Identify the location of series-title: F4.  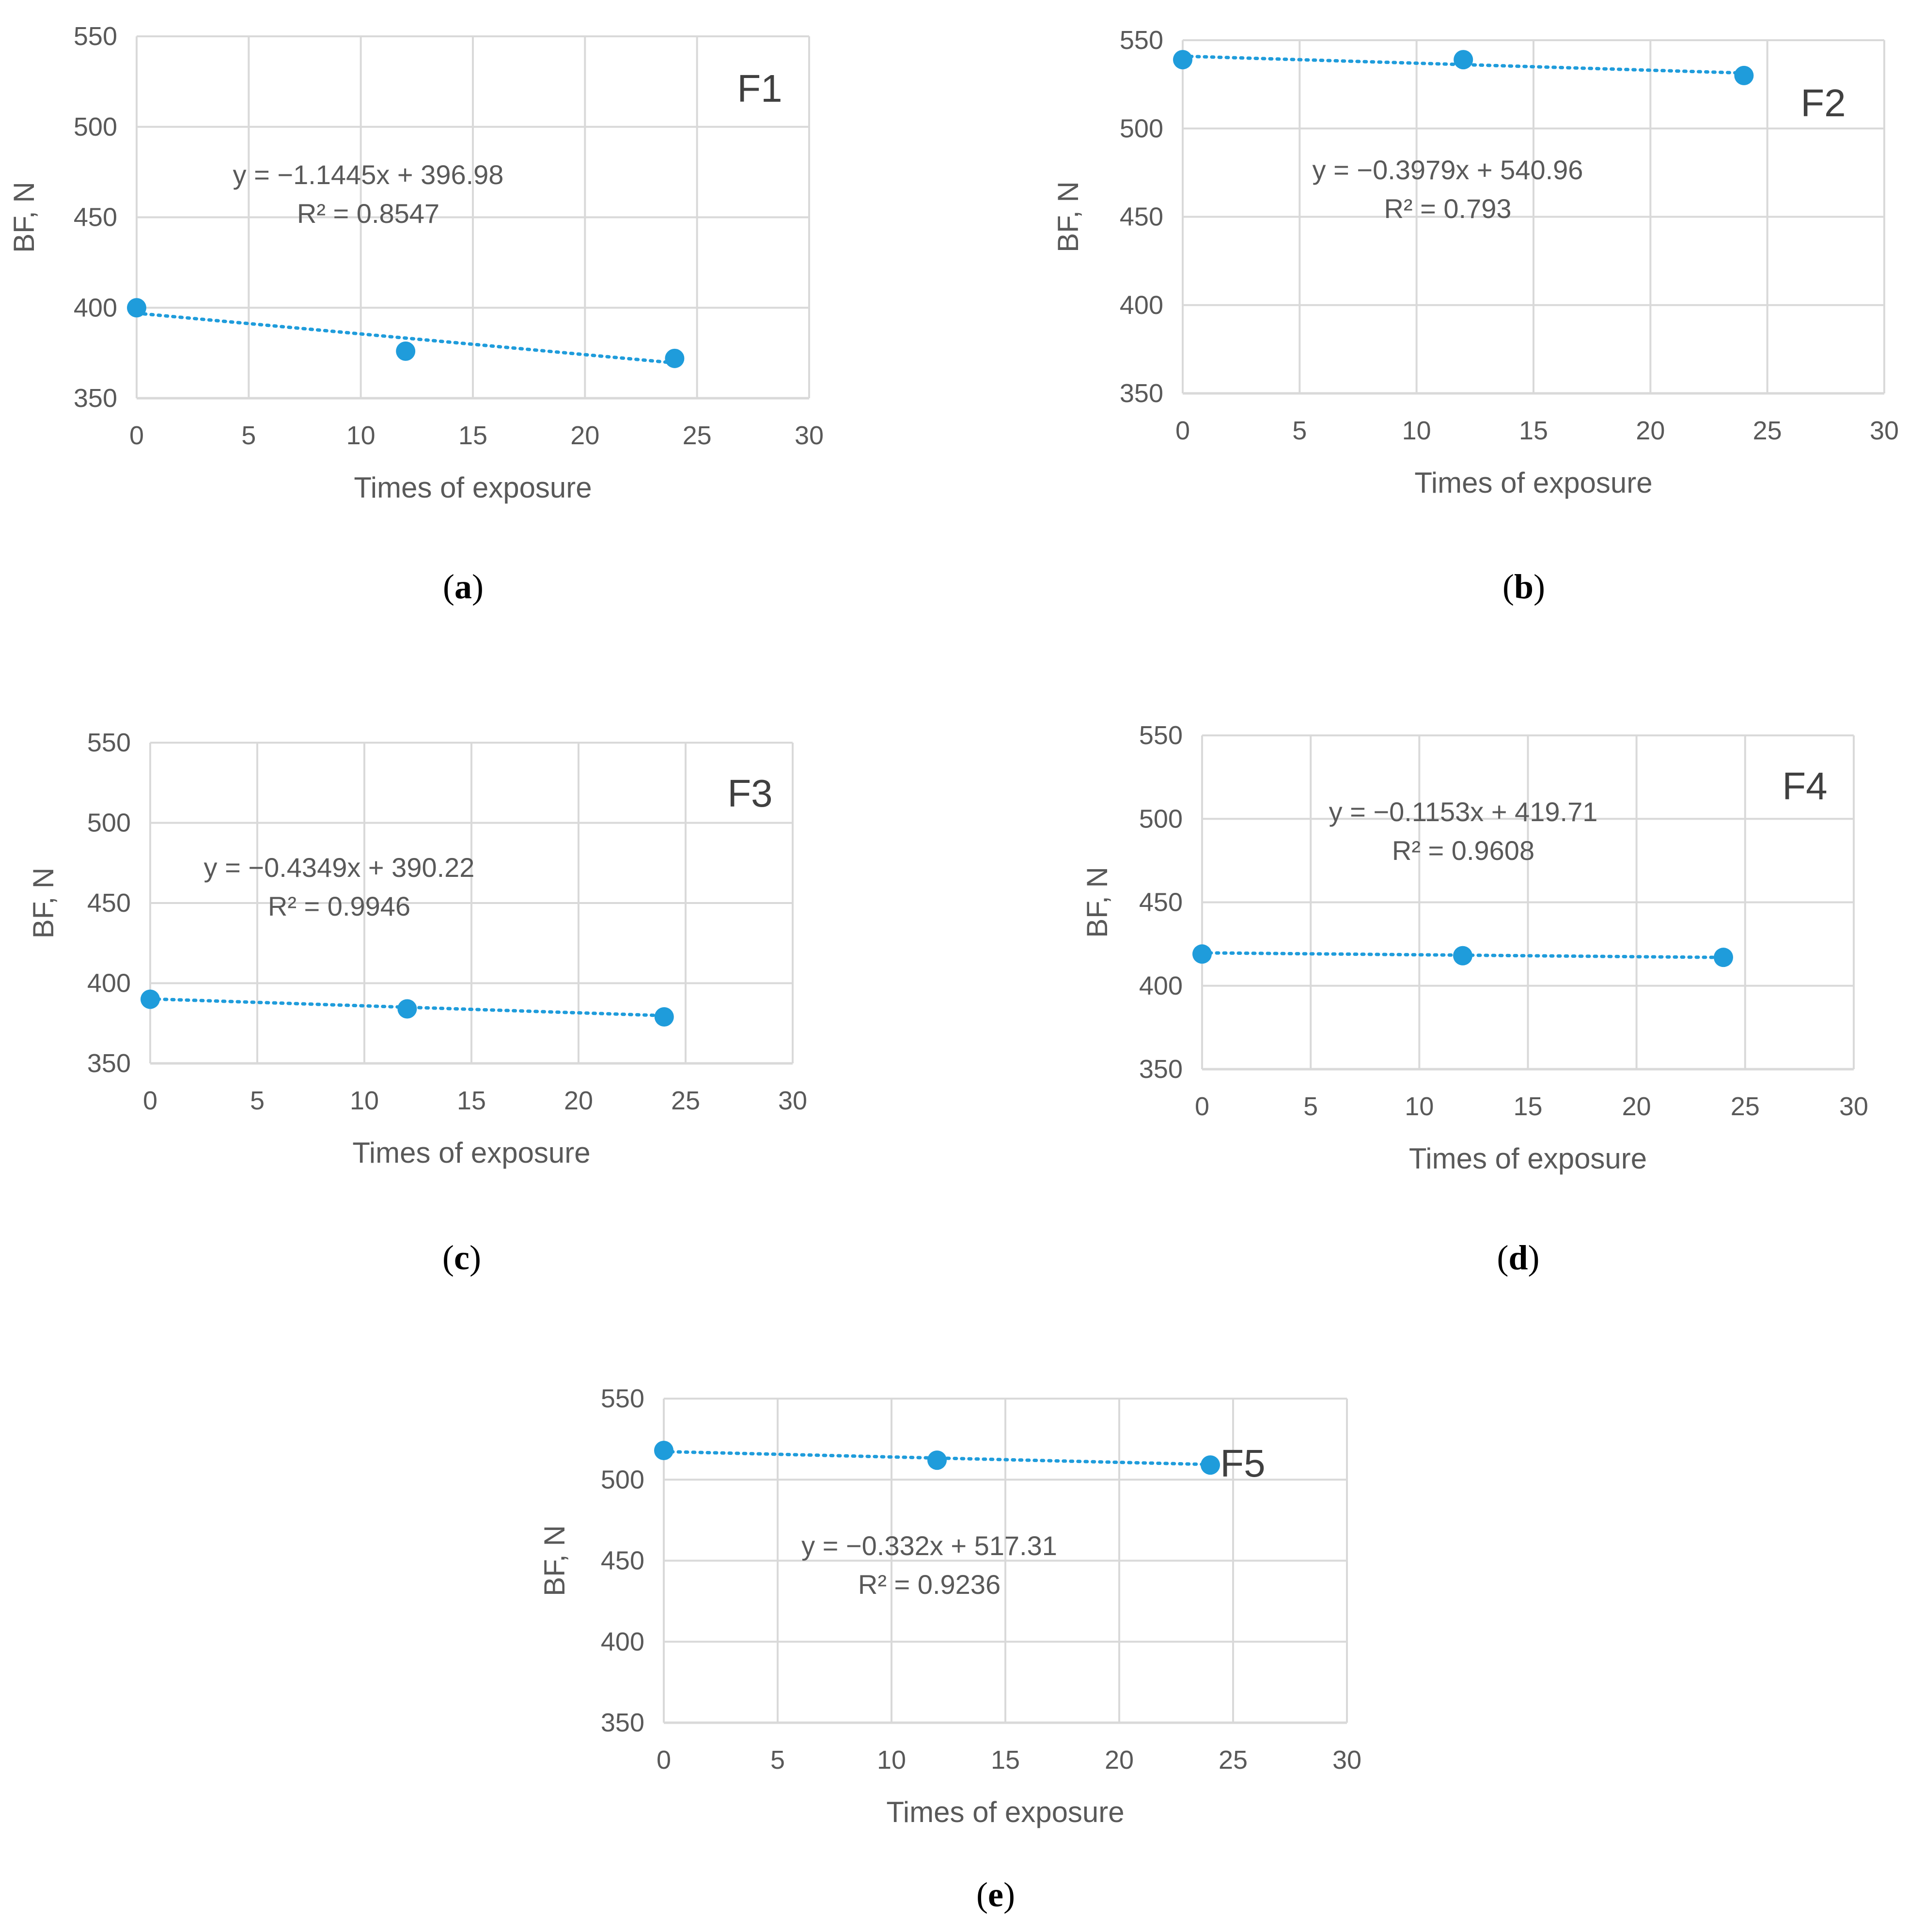
(1804, 786).